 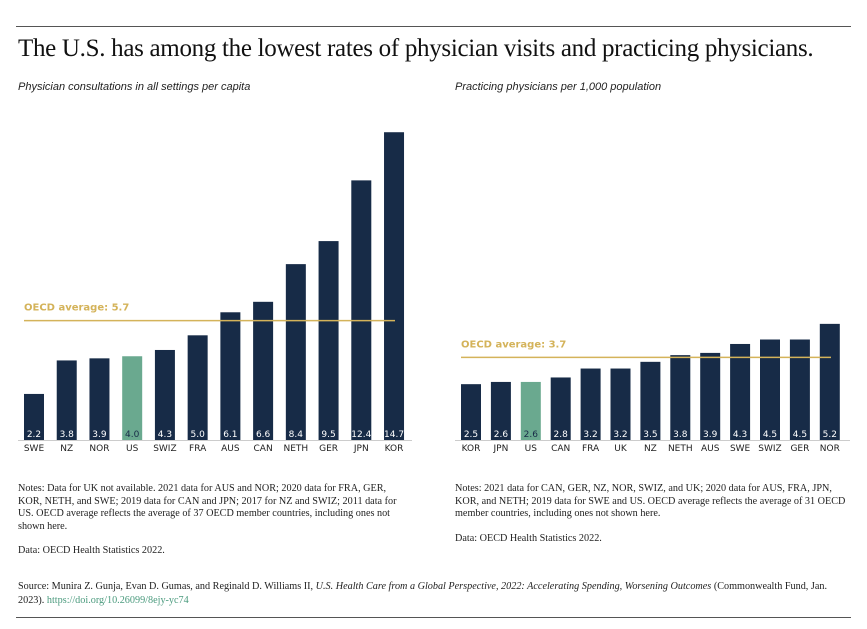 I want to click on source-suffix: (Commonwealth Fund, Jan. 2023)., so click(x=423, y=593).